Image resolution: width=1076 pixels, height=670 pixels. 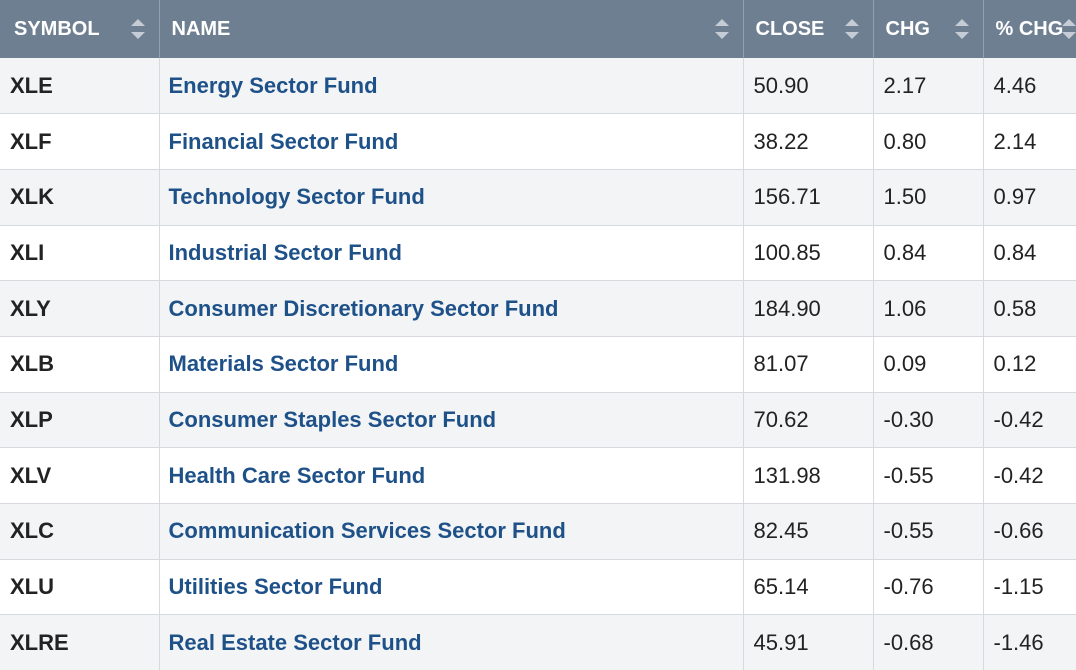 I want to click on header-close-label: CLOSE, so click(x=790, y=28).